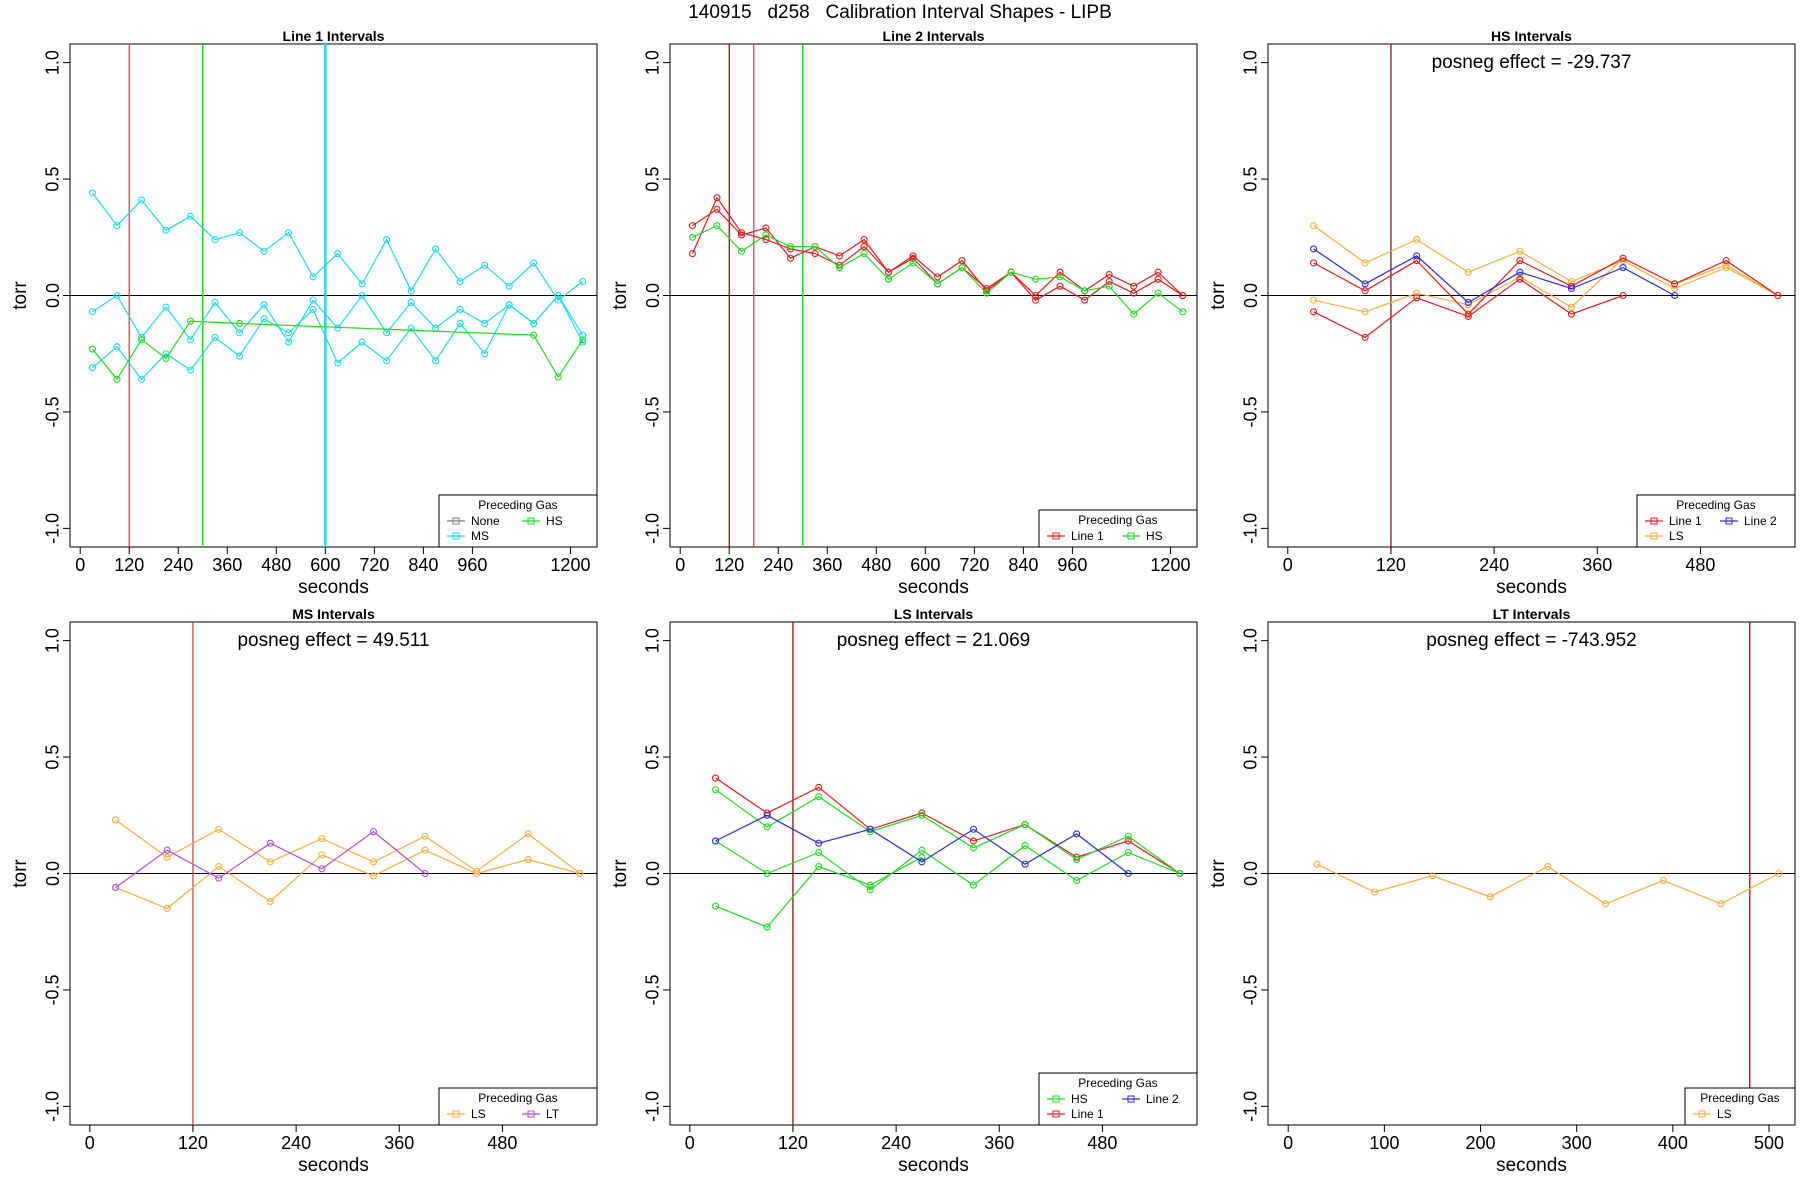 This screenshot has width=1800, height=1200. Describe the element at coordinates (925, 565) in the screenshot. I see `x-tick-label: 600` at that location.